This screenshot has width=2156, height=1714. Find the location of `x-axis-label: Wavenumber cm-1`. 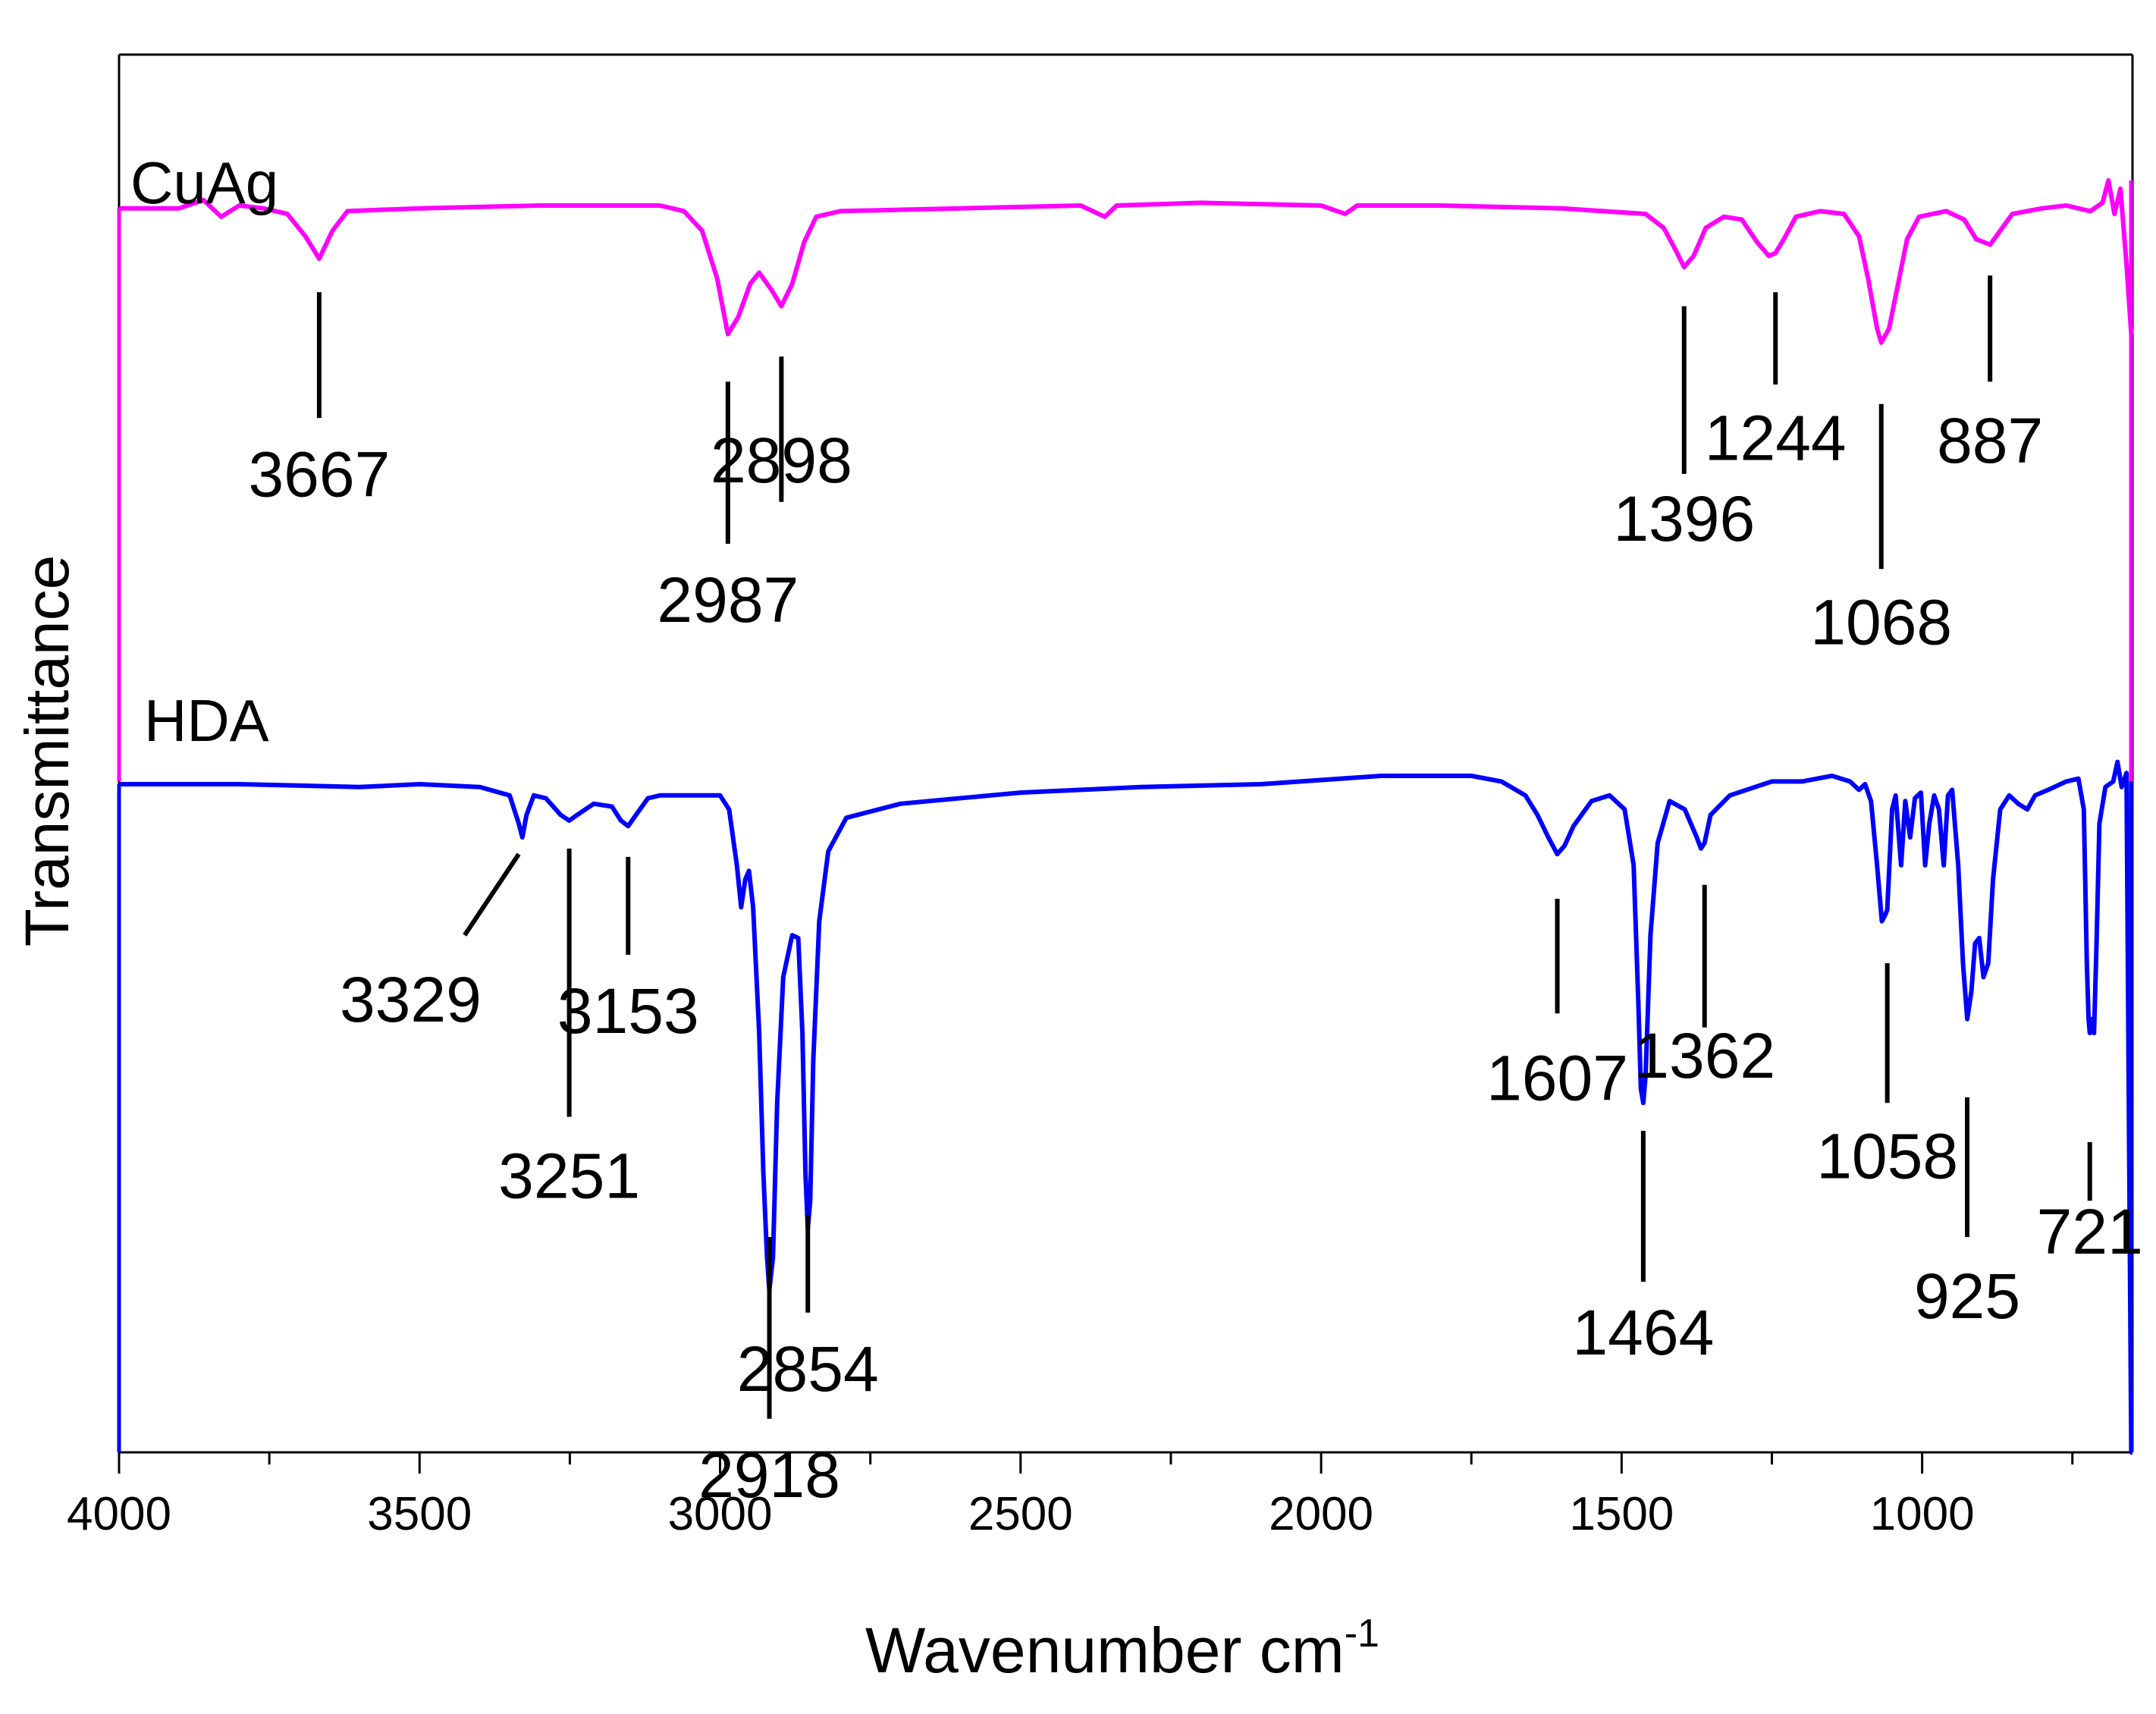

x-axis-label: Wavenumber cm-1 is located at coordinates (1122, 1649).